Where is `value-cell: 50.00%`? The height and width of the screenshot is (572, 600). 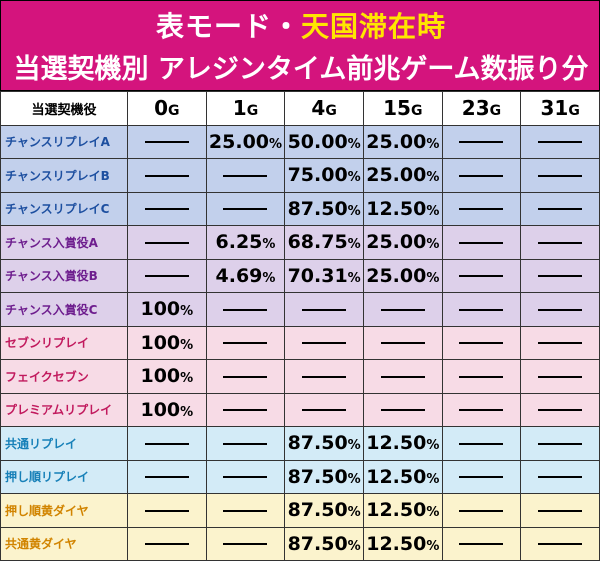
value-cell: 50.00% is located at coordinates (324, 141).